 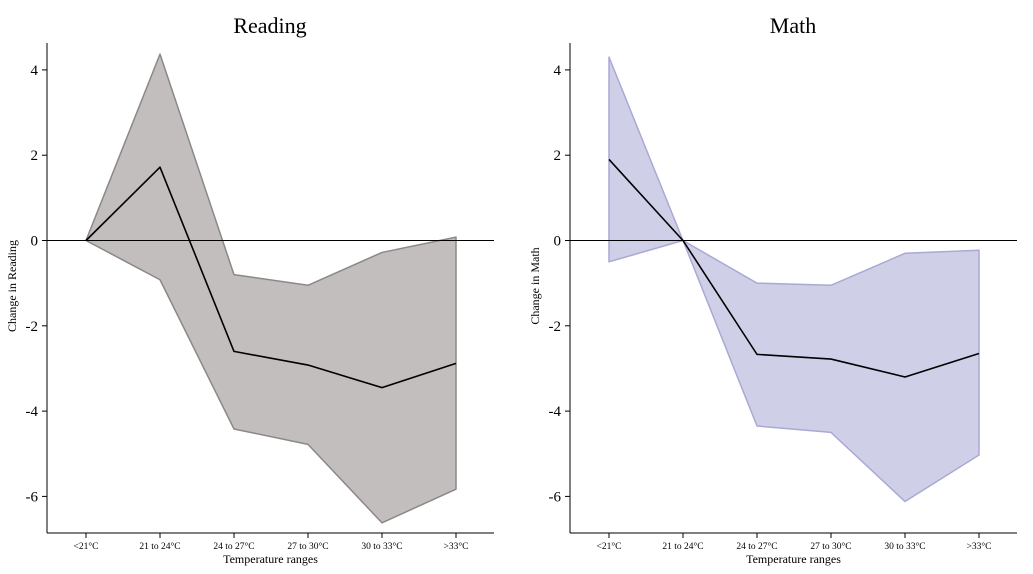 What do you see at coordinates (535, 285) in the screenshot?
I see `y-axis-label: Change in Math` at bounding box center [535, 285].